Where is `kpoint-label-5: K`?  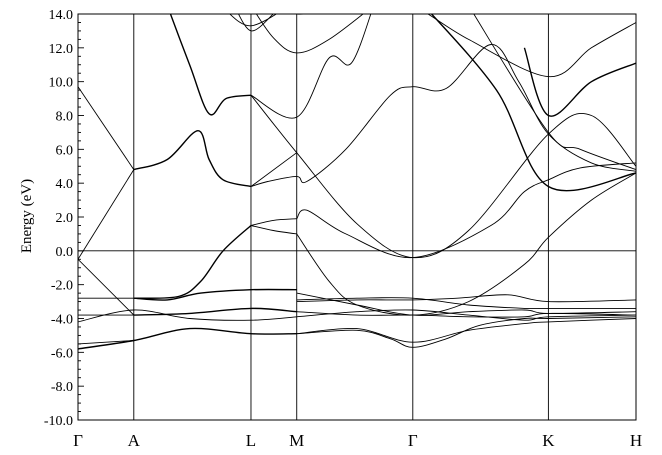
kpoint-label-5: K is located at coordinates (548, 440).